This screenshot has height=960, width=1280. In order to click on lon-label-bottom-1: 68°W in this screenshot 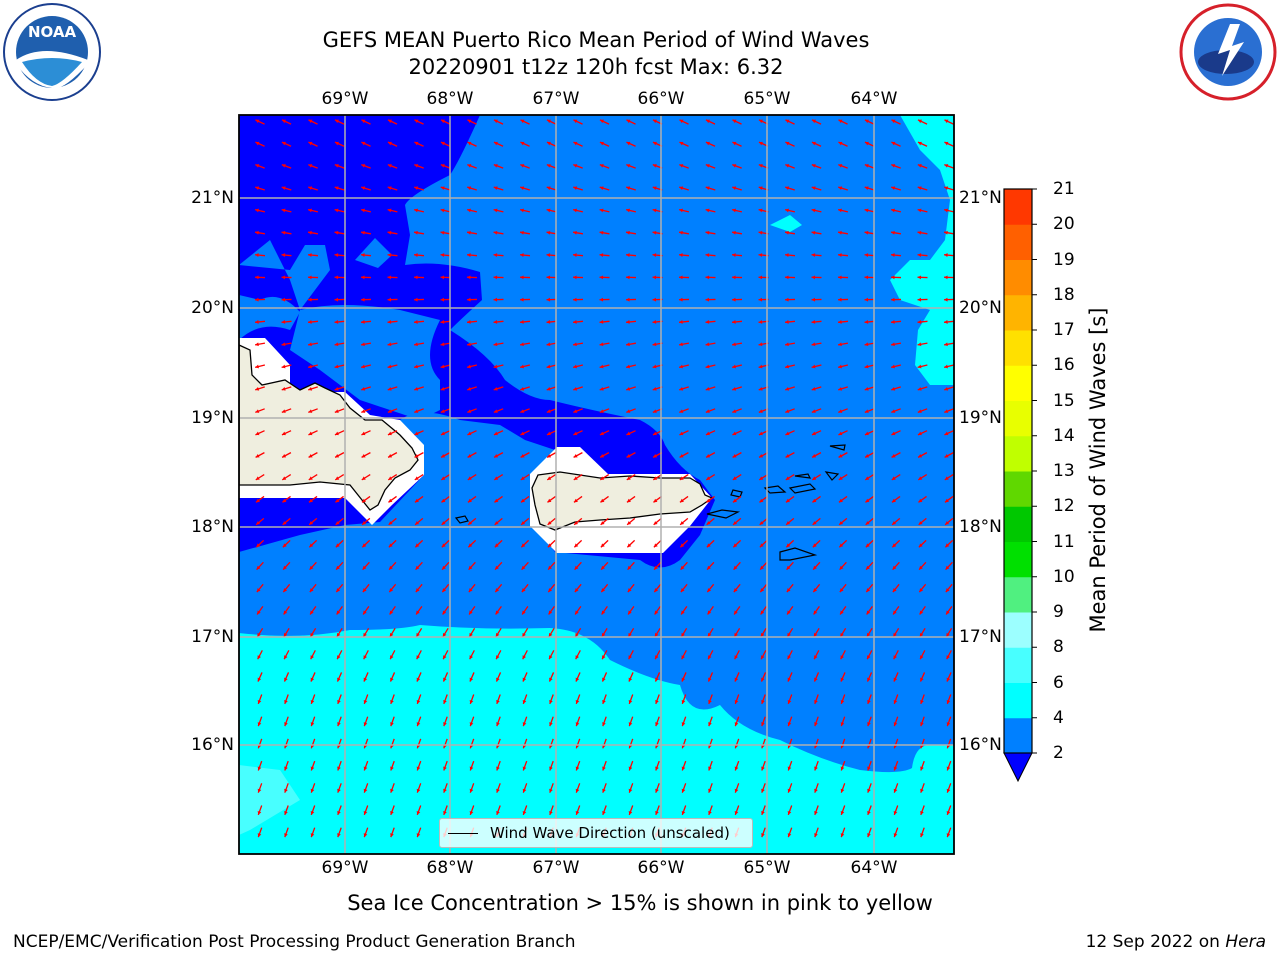, I will do `click(450, 868)`.